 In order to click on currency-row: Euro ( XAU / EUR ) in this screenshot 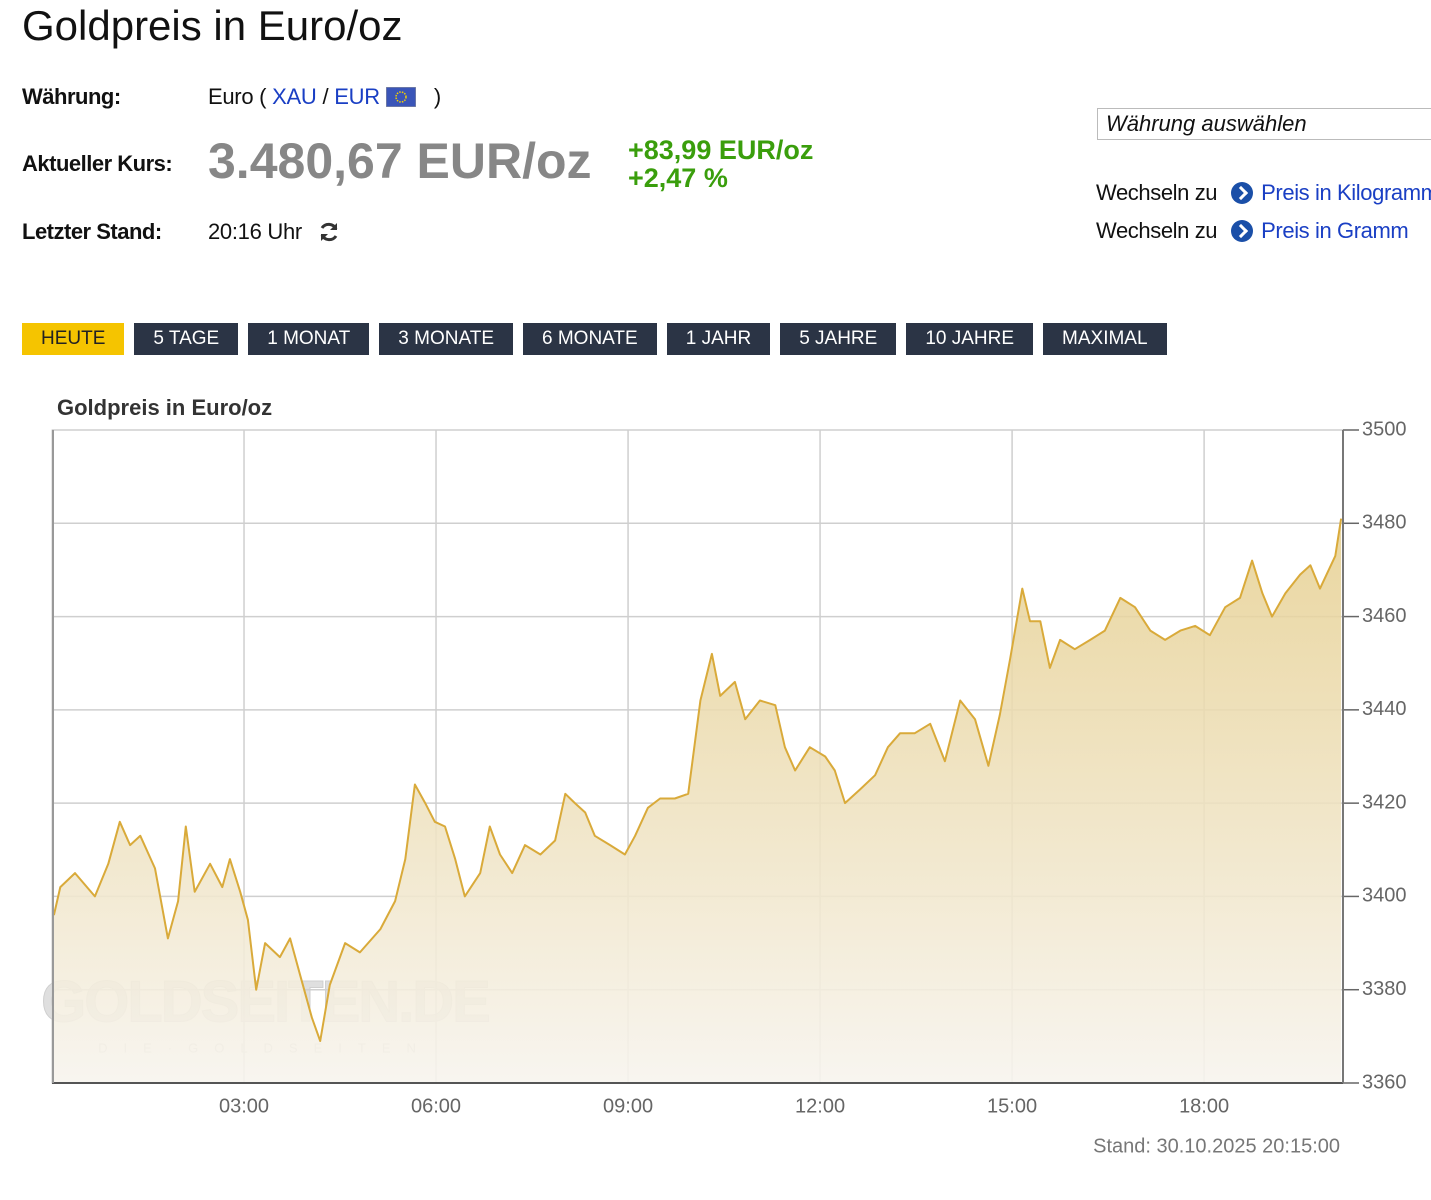, I will do `click(324, 97)`.